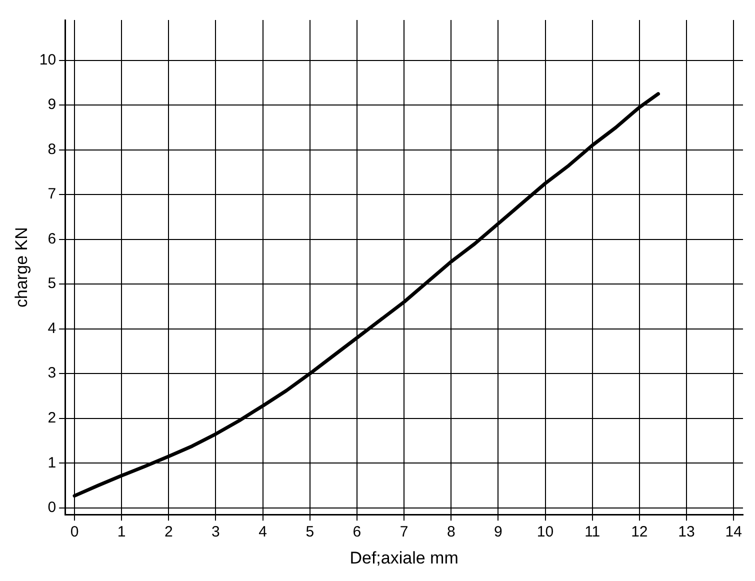 This screenshot has height=581, width=755. What do you see at coordinates (52, 507) in the screenshot?
I see `y-tick-label: 0` at bounding box center [52, 507].